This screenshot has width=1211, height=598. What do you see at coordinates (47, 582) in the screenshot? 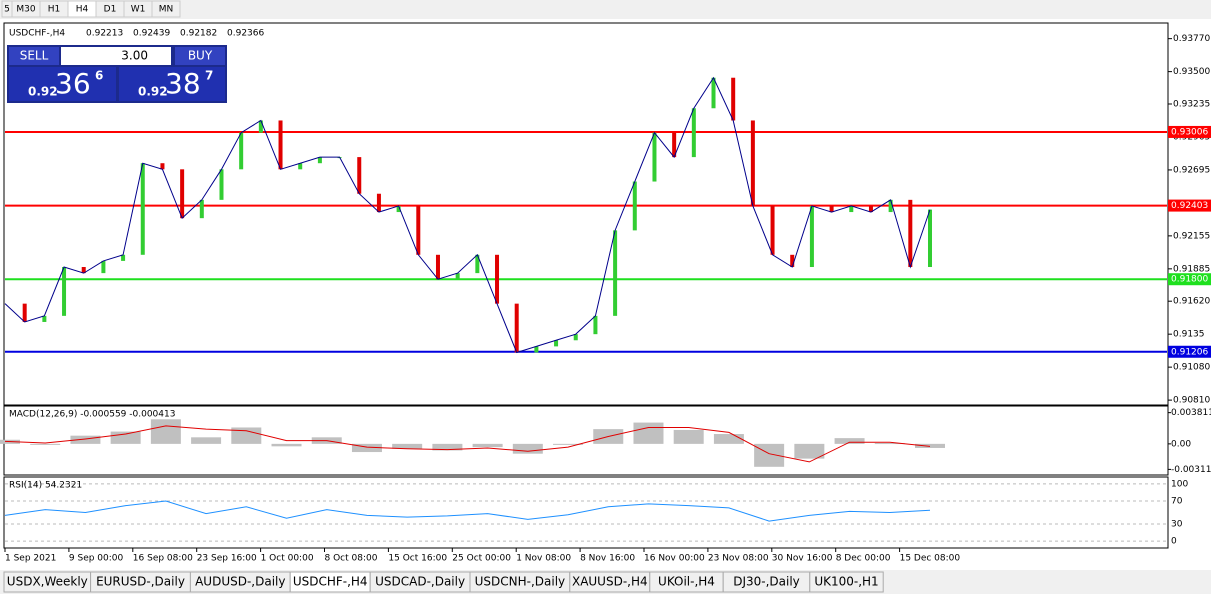
I see `tab-label: USDX,Weekly` at bounding box center [47, 582].